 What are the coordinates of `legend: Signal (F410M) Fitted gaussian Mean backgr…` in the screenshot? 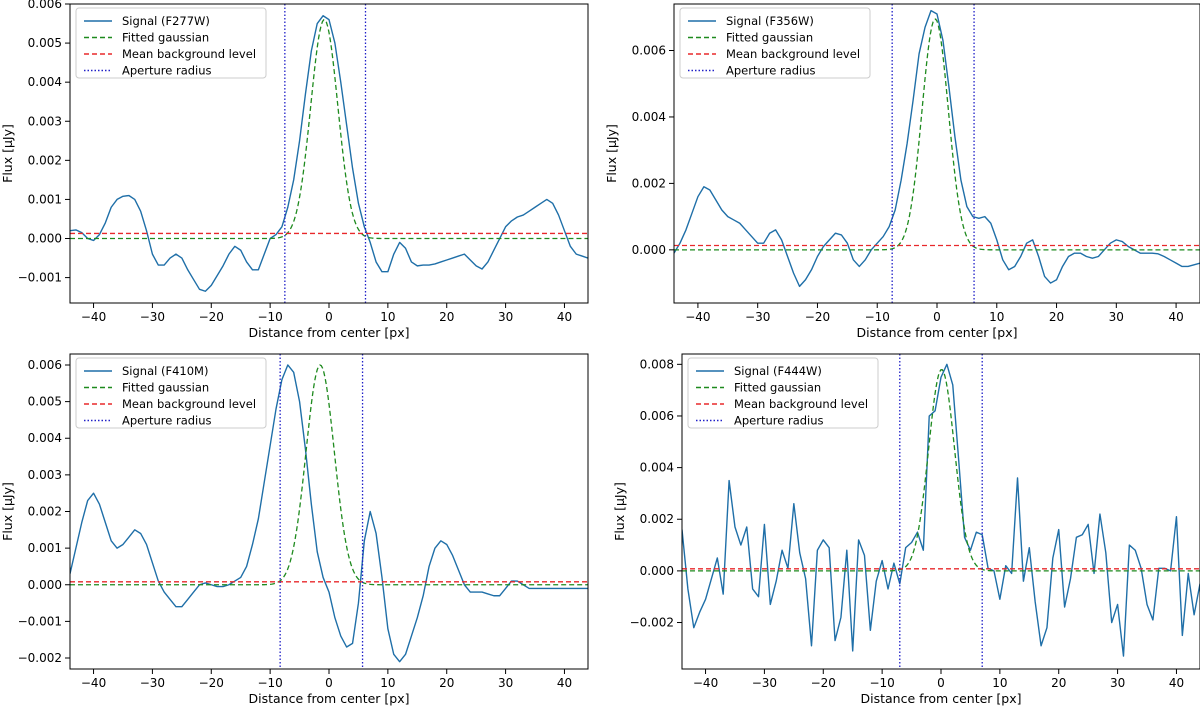 It's located at (171, 393).